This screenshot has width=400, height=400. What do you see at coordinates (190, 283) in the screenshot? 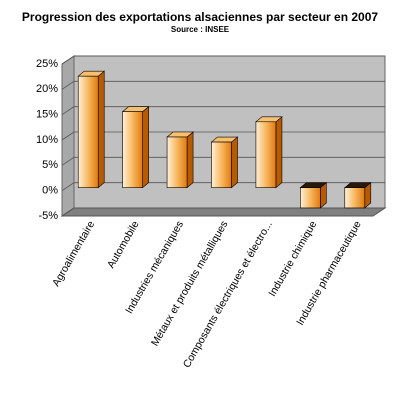
I see `x-tick-label: Métaux et produits métalliques` at bounding box center [190, 283].